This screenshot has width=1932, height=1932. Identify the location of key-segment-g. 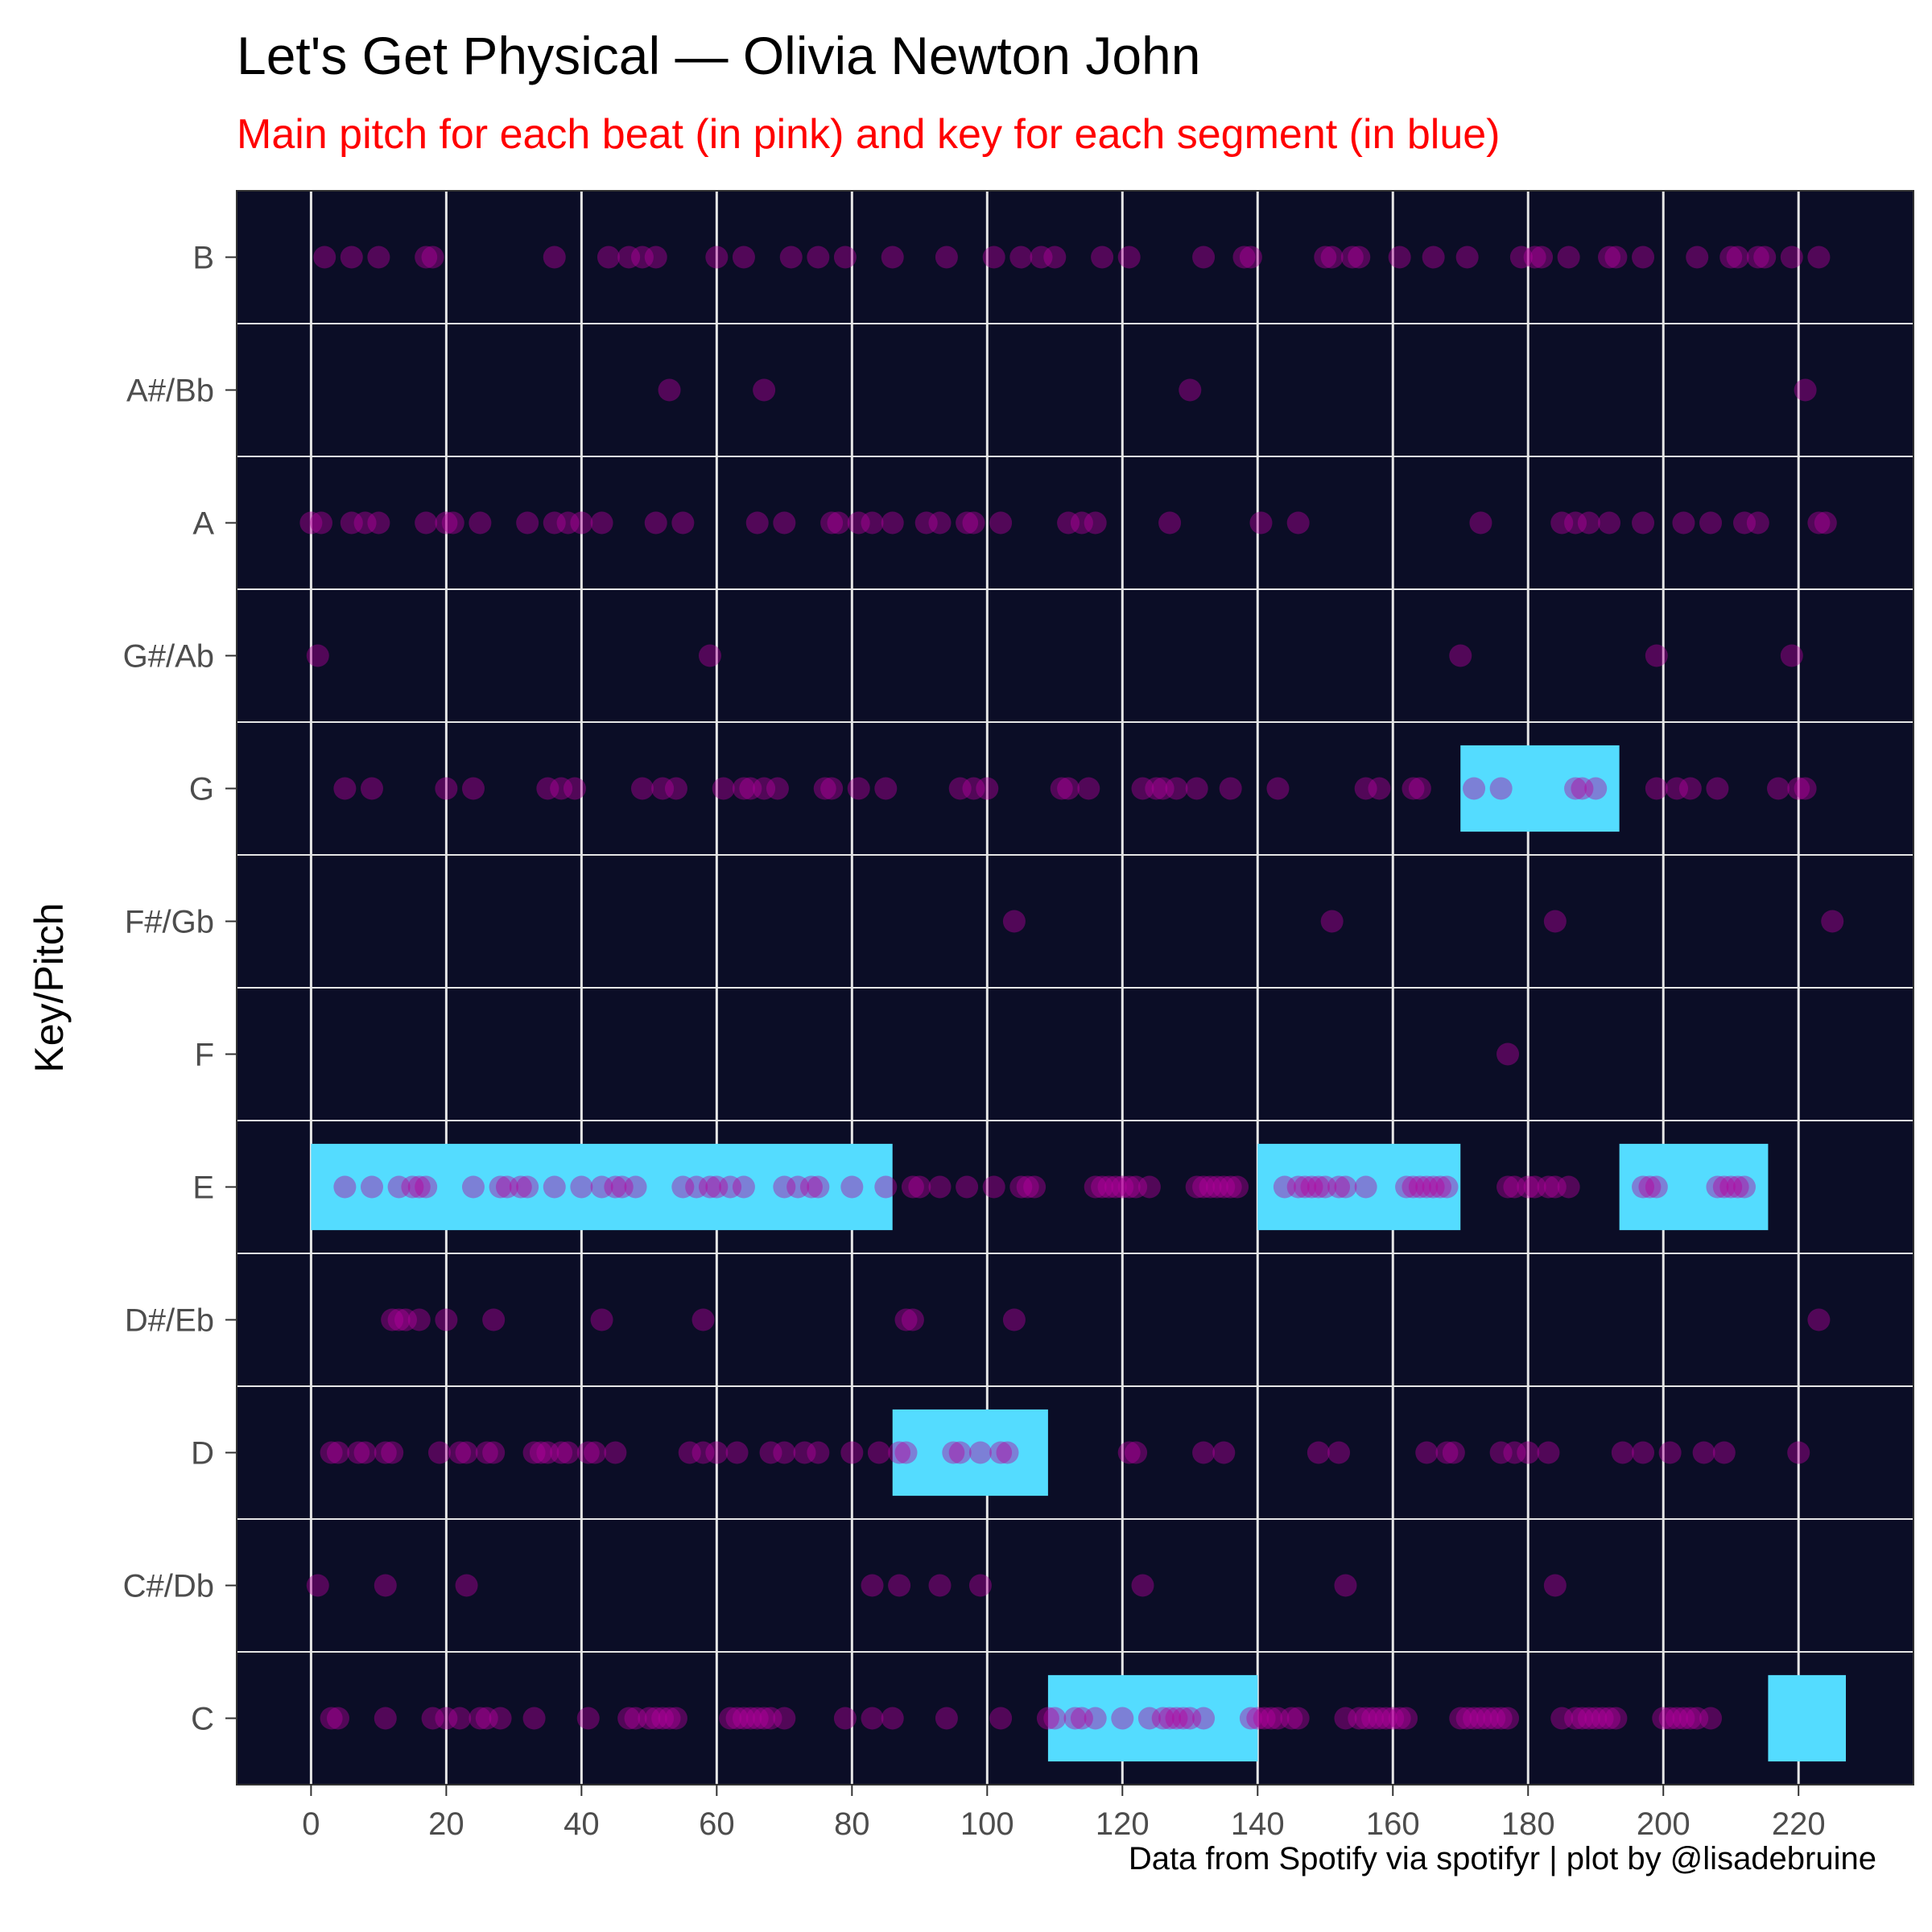
(1540, 788).